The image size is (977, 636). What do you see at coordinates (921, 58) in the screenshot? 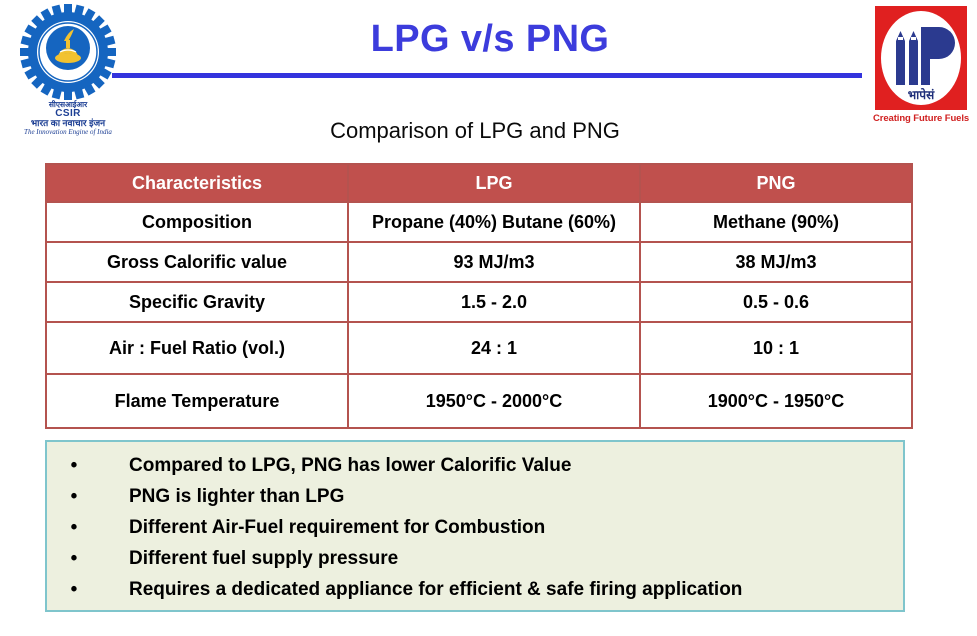
I see `iip-logo-mark-icon: भापेसं` at bounding box center [921, 58].